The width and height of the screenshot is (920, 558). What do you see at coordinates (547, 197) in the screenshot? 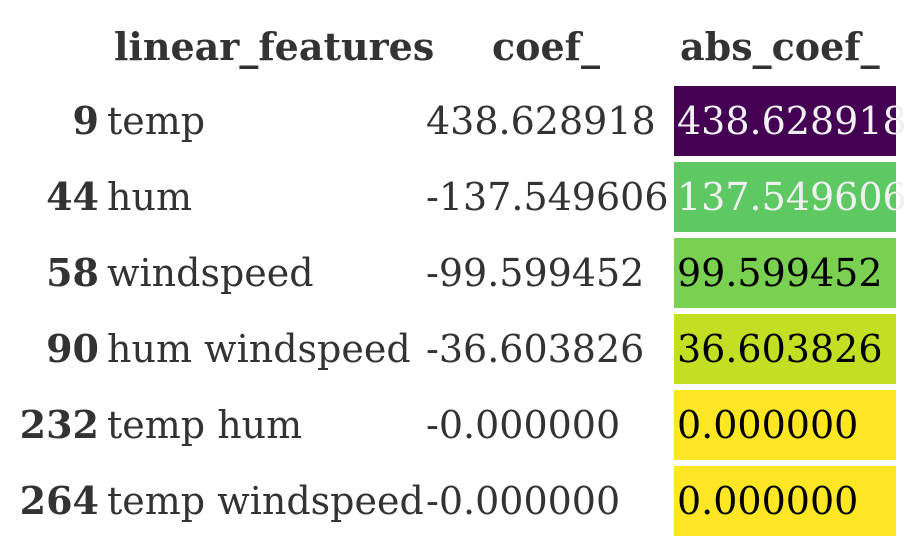
I see `coef-cell: -137.549606` at bounding box center [547, 197].